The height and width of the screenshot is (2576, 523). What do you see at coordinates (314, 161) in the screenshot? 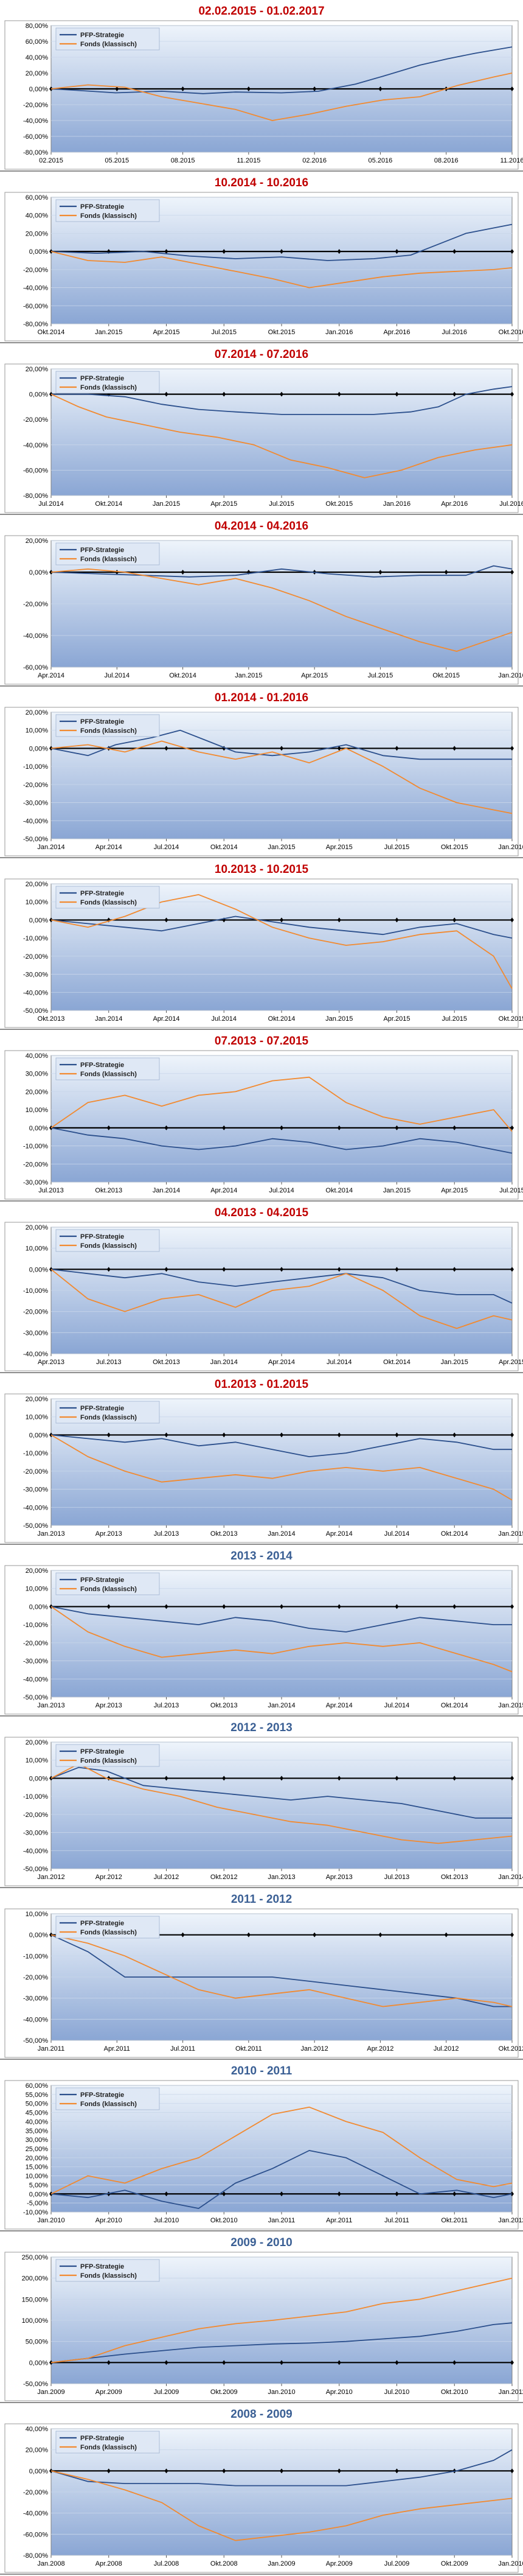
I see `x-tick-label: 02.2016` at bounding box center [314, 161].